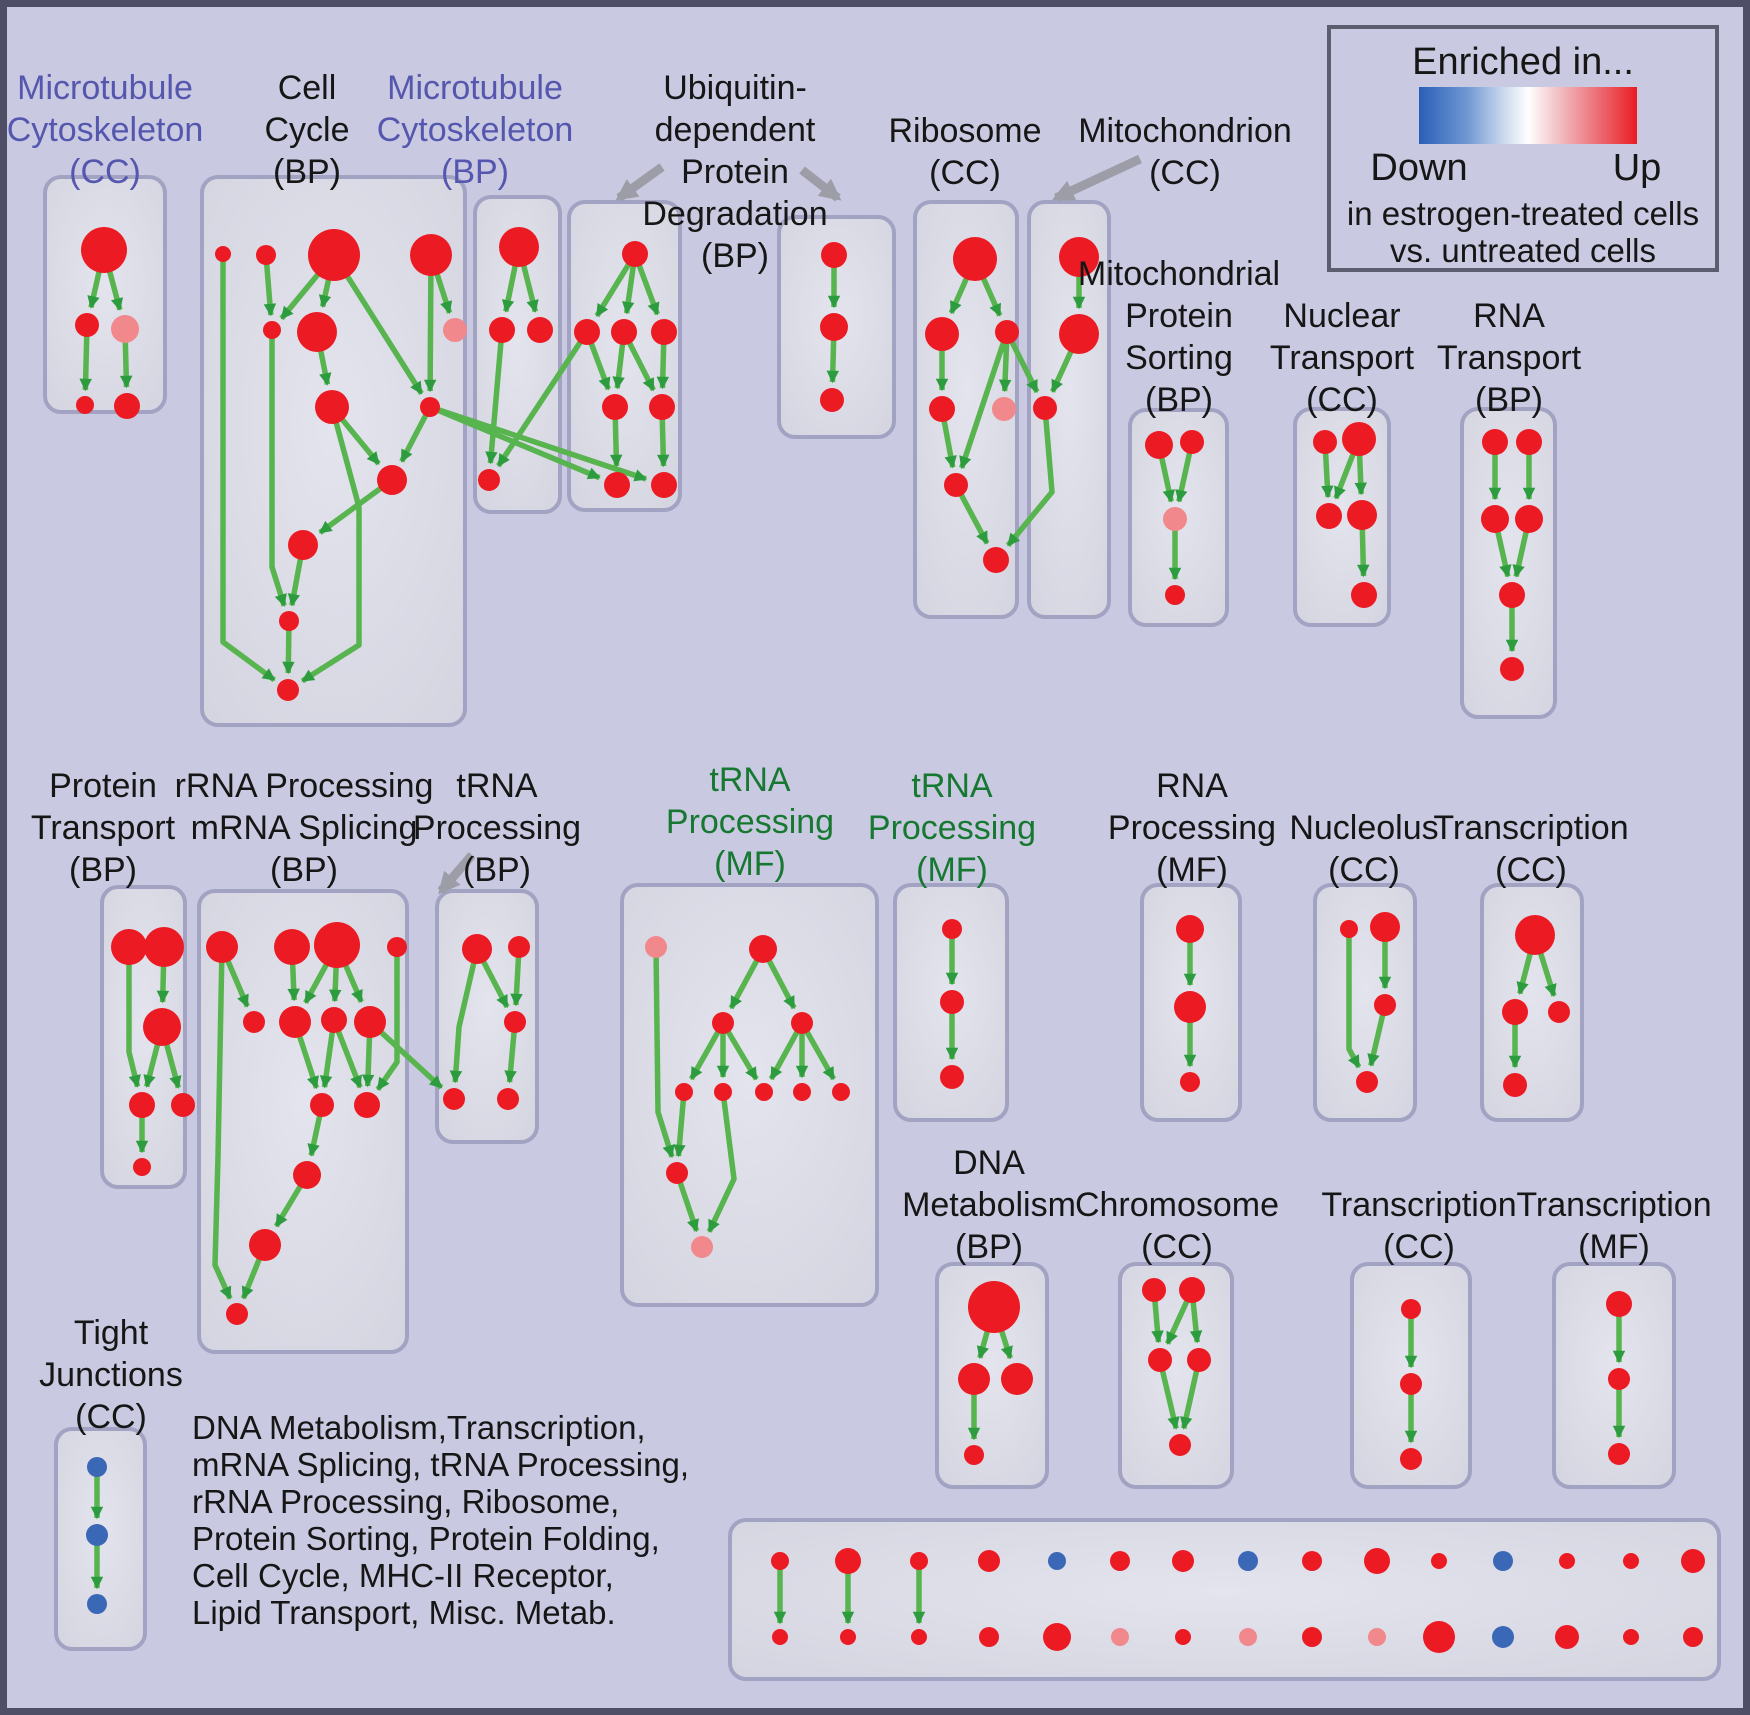 The image size is (1750, 1715). I want to click on misc-note-line: Lipid Transport, Misc. Metab., so click(404, 1612).